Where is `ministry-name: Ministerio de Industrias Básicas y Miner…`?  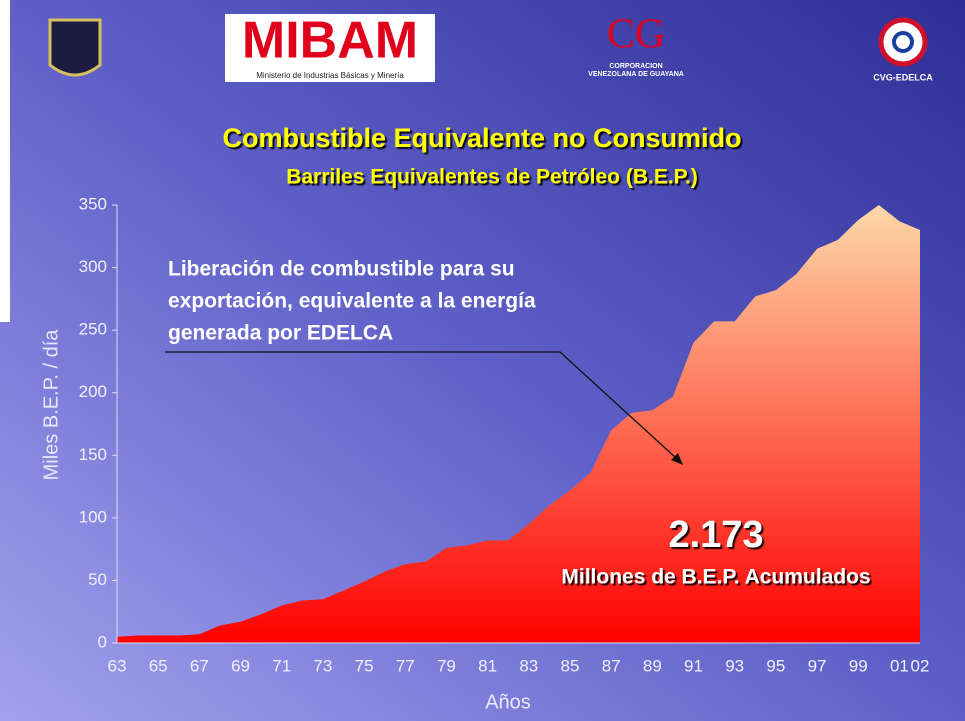 ministry-name: Ministerio de Industrias Básicas y Miner… is located at coordinates (330, 75).